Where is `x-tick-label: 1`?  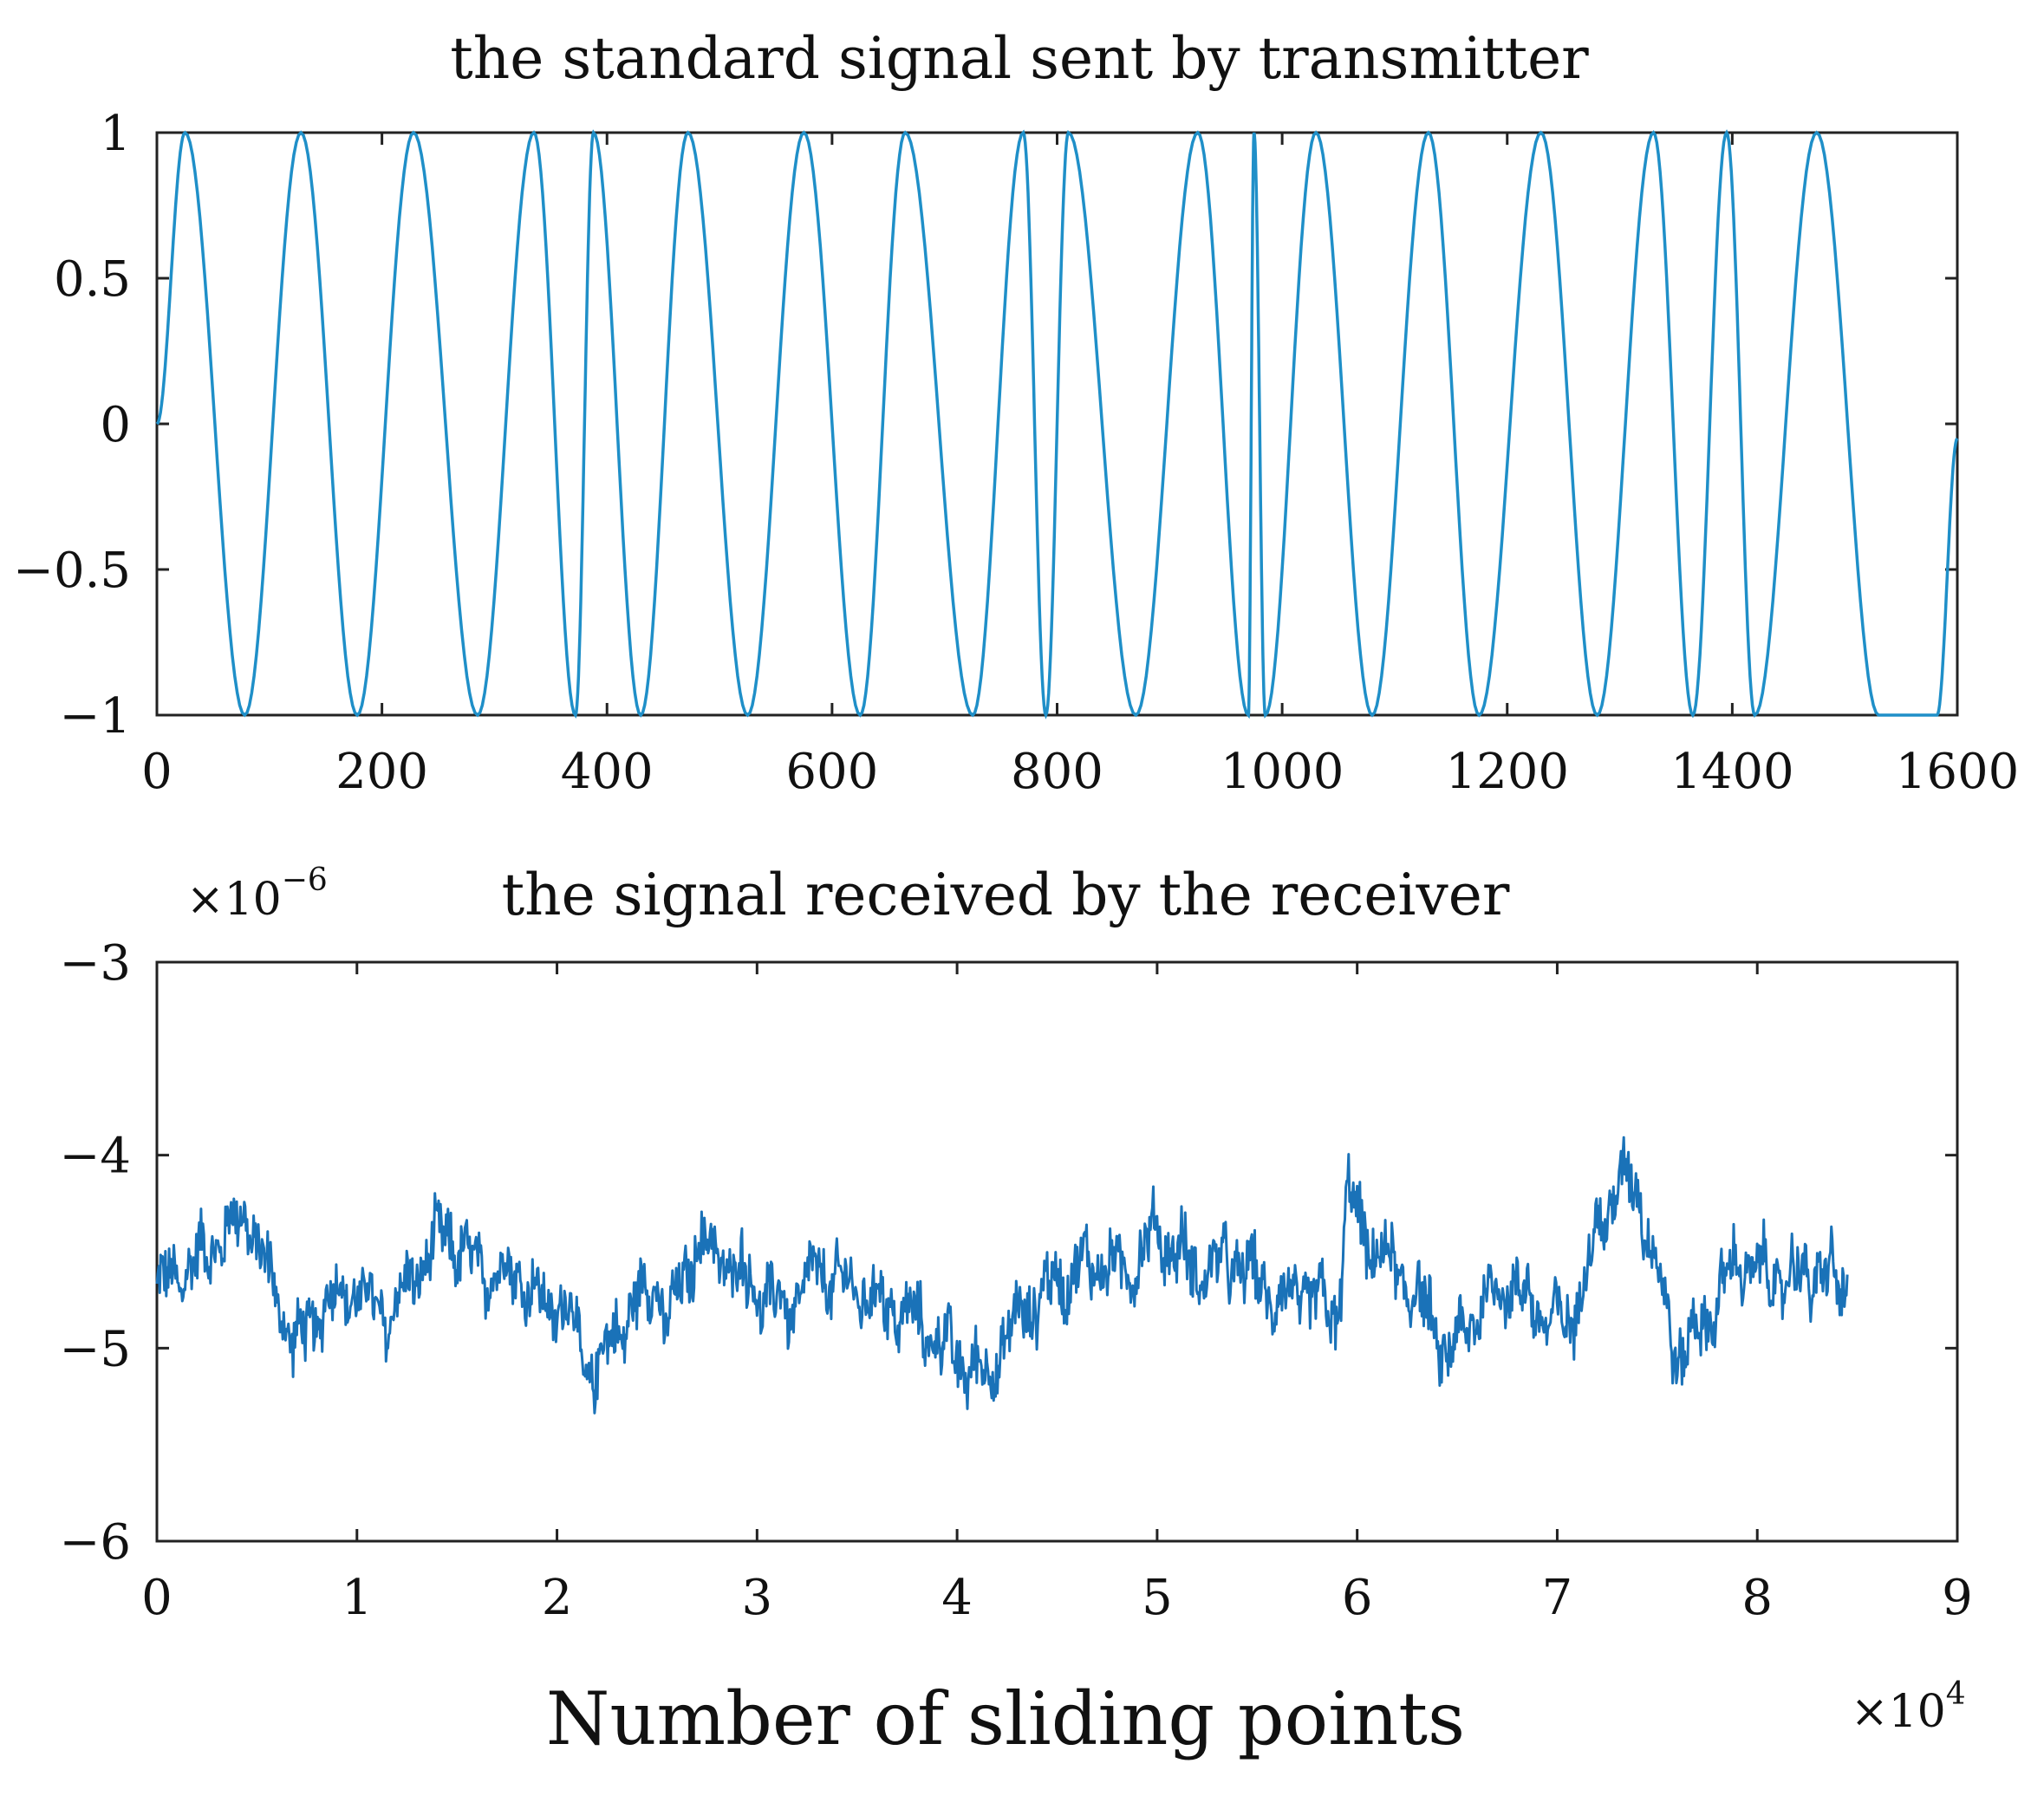
x-tick-label: 1 is located at coordinates (357, 1598).